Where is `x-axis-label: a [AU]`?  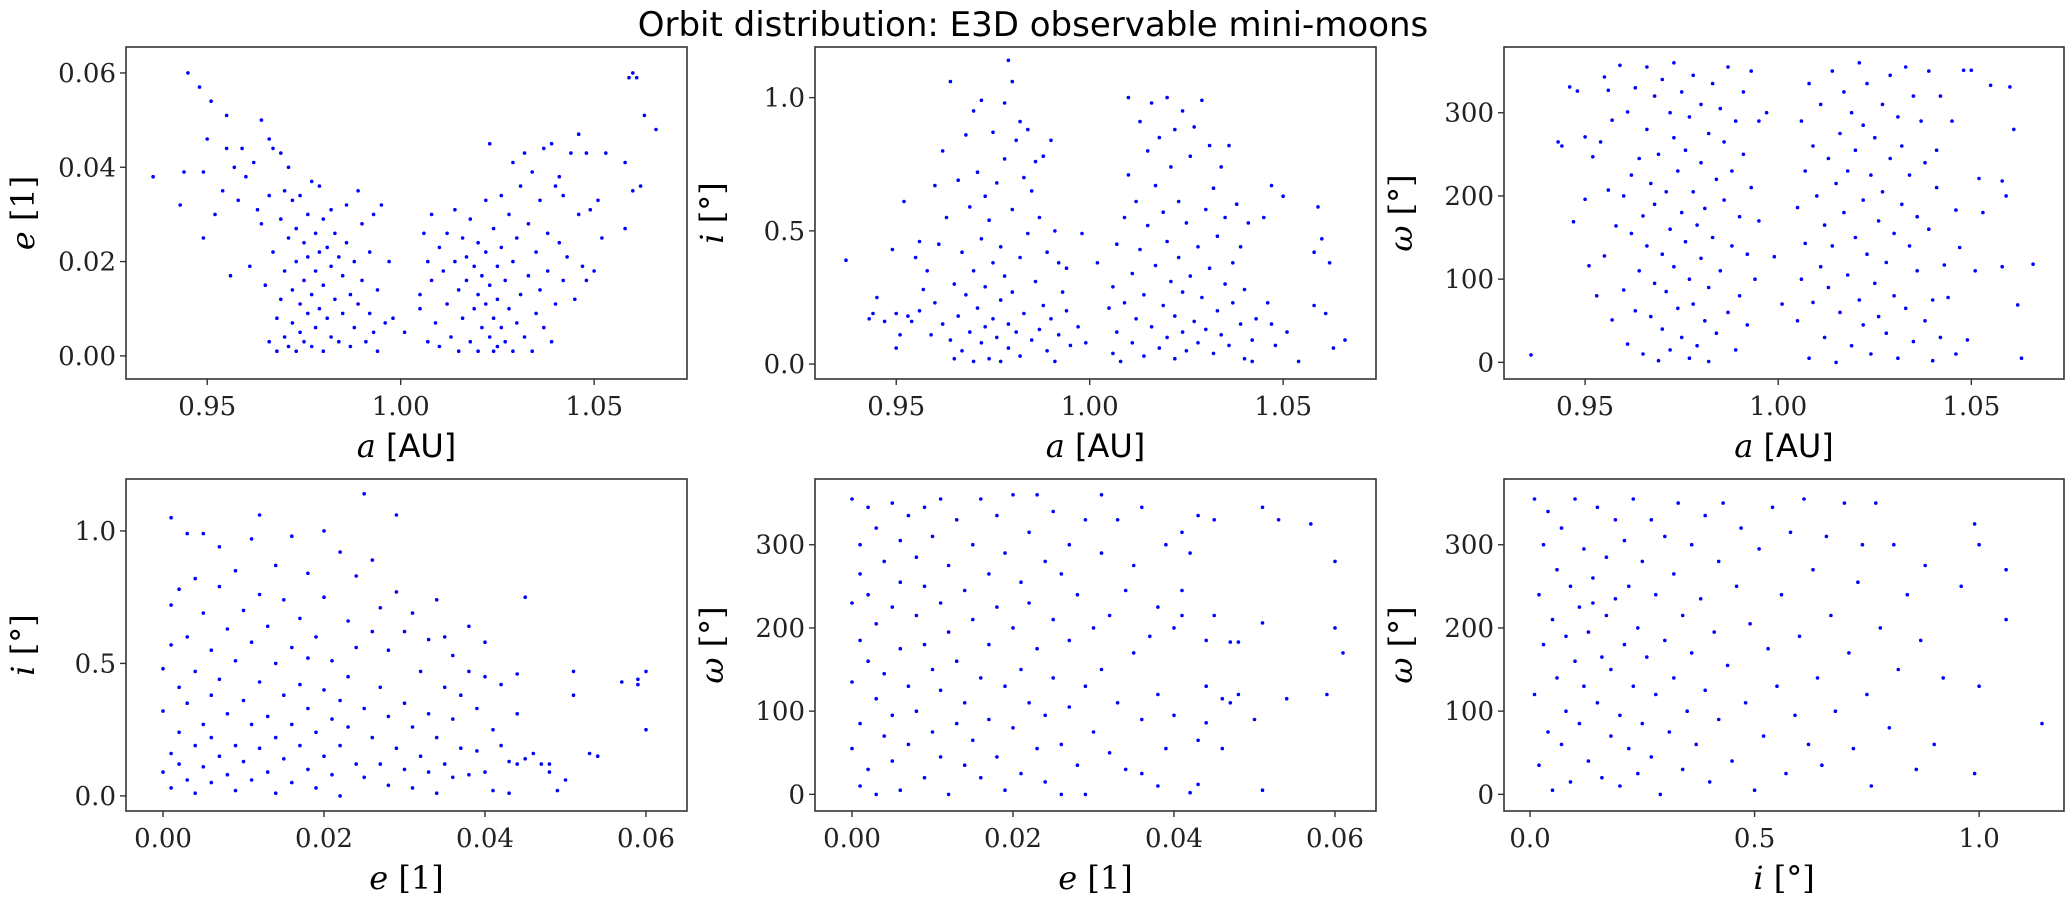 x-axis-label: a [AU] is located at coordinates (407, 446).